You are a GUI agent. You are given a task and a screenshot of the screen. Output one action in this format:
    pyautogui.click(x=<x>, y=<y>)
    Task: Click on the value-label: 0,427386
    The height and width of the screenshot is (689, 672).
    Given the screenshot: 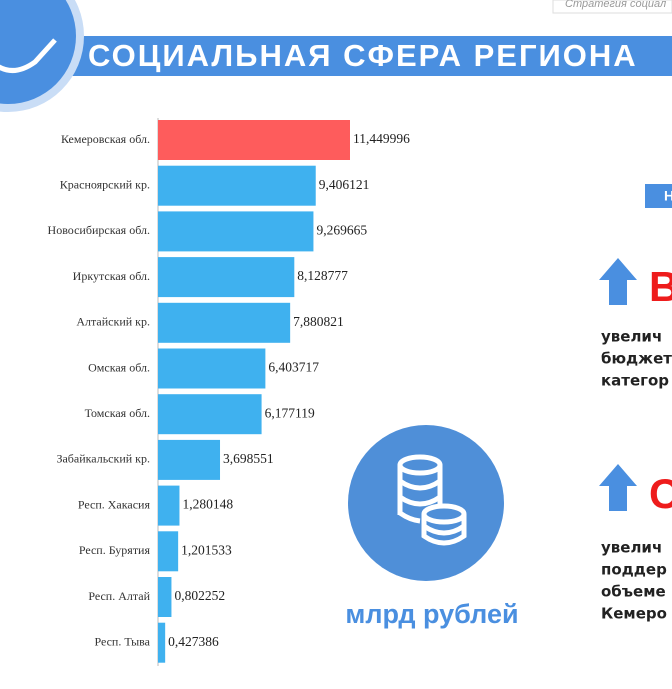 What is the action you would take?
    pyautogui.click(x=193, y=641)
    